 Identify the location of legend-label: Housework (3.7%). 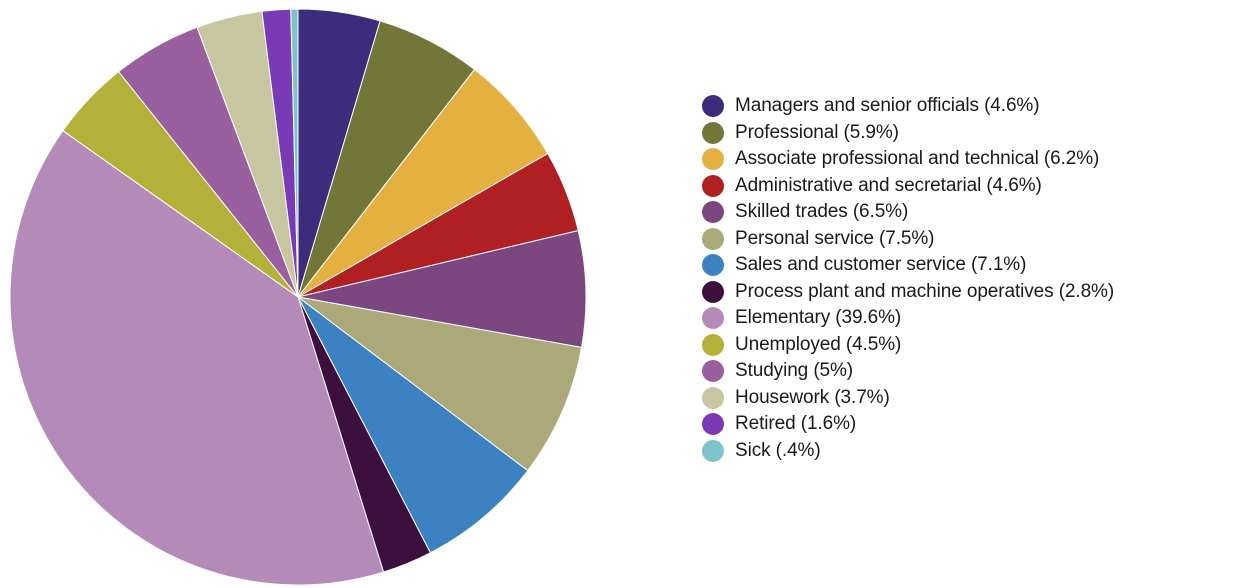
(812, 397).